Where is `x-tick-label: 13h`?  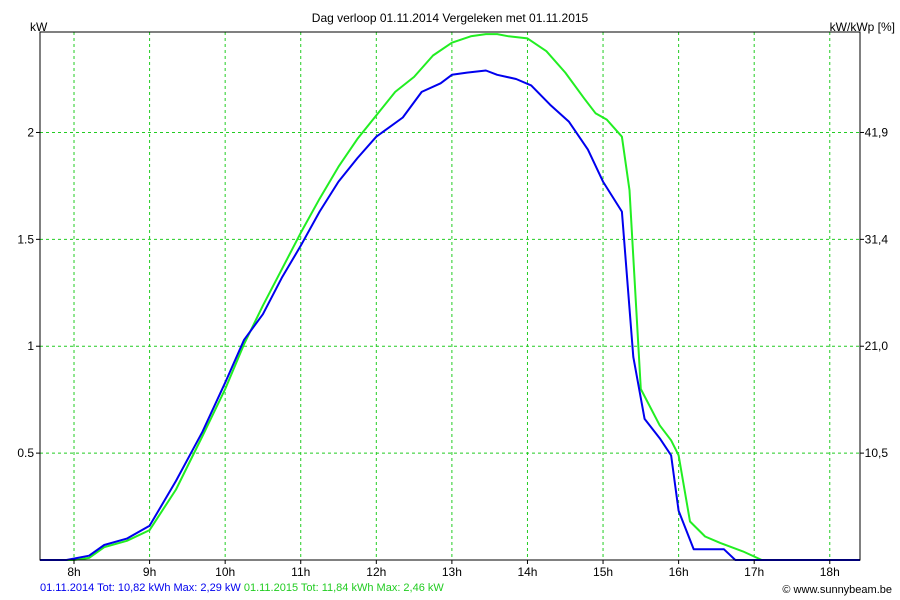
x-tick-label: 13h is located at coordinates (452, 572).